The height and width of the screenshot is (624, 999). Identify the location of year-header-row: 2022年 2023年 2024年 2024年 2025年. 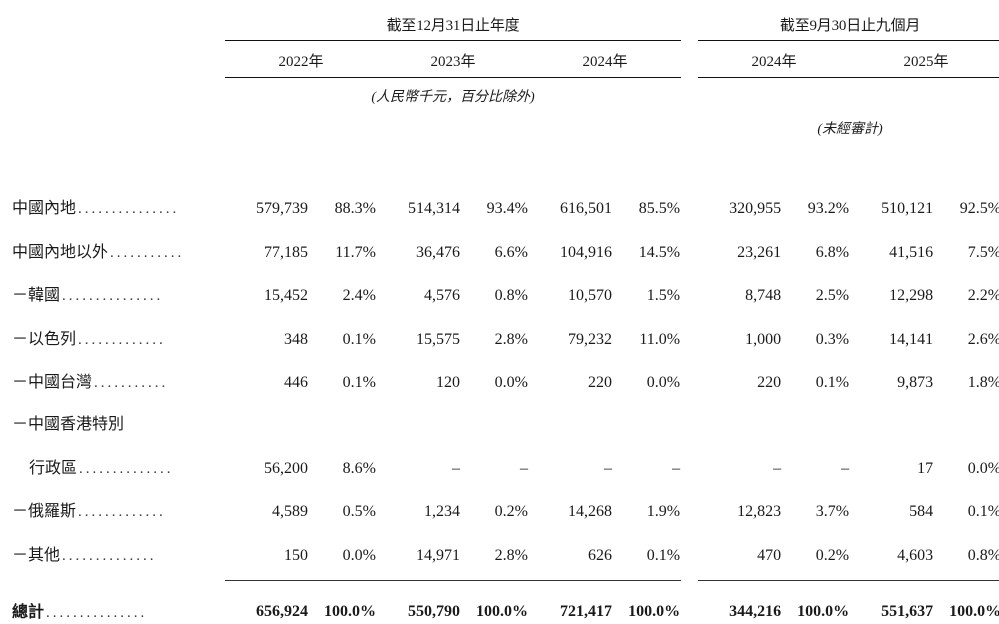
(505, 59).